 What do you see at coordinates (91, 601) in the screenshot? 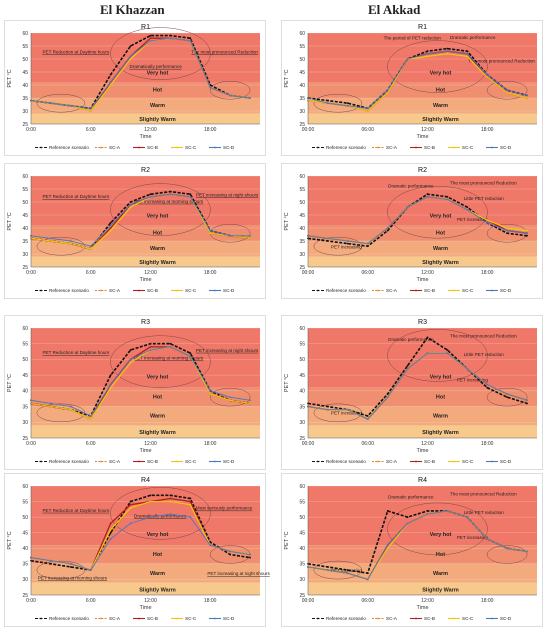
I see `x-tick-label: 6:00` at bounding box center [91, 601].